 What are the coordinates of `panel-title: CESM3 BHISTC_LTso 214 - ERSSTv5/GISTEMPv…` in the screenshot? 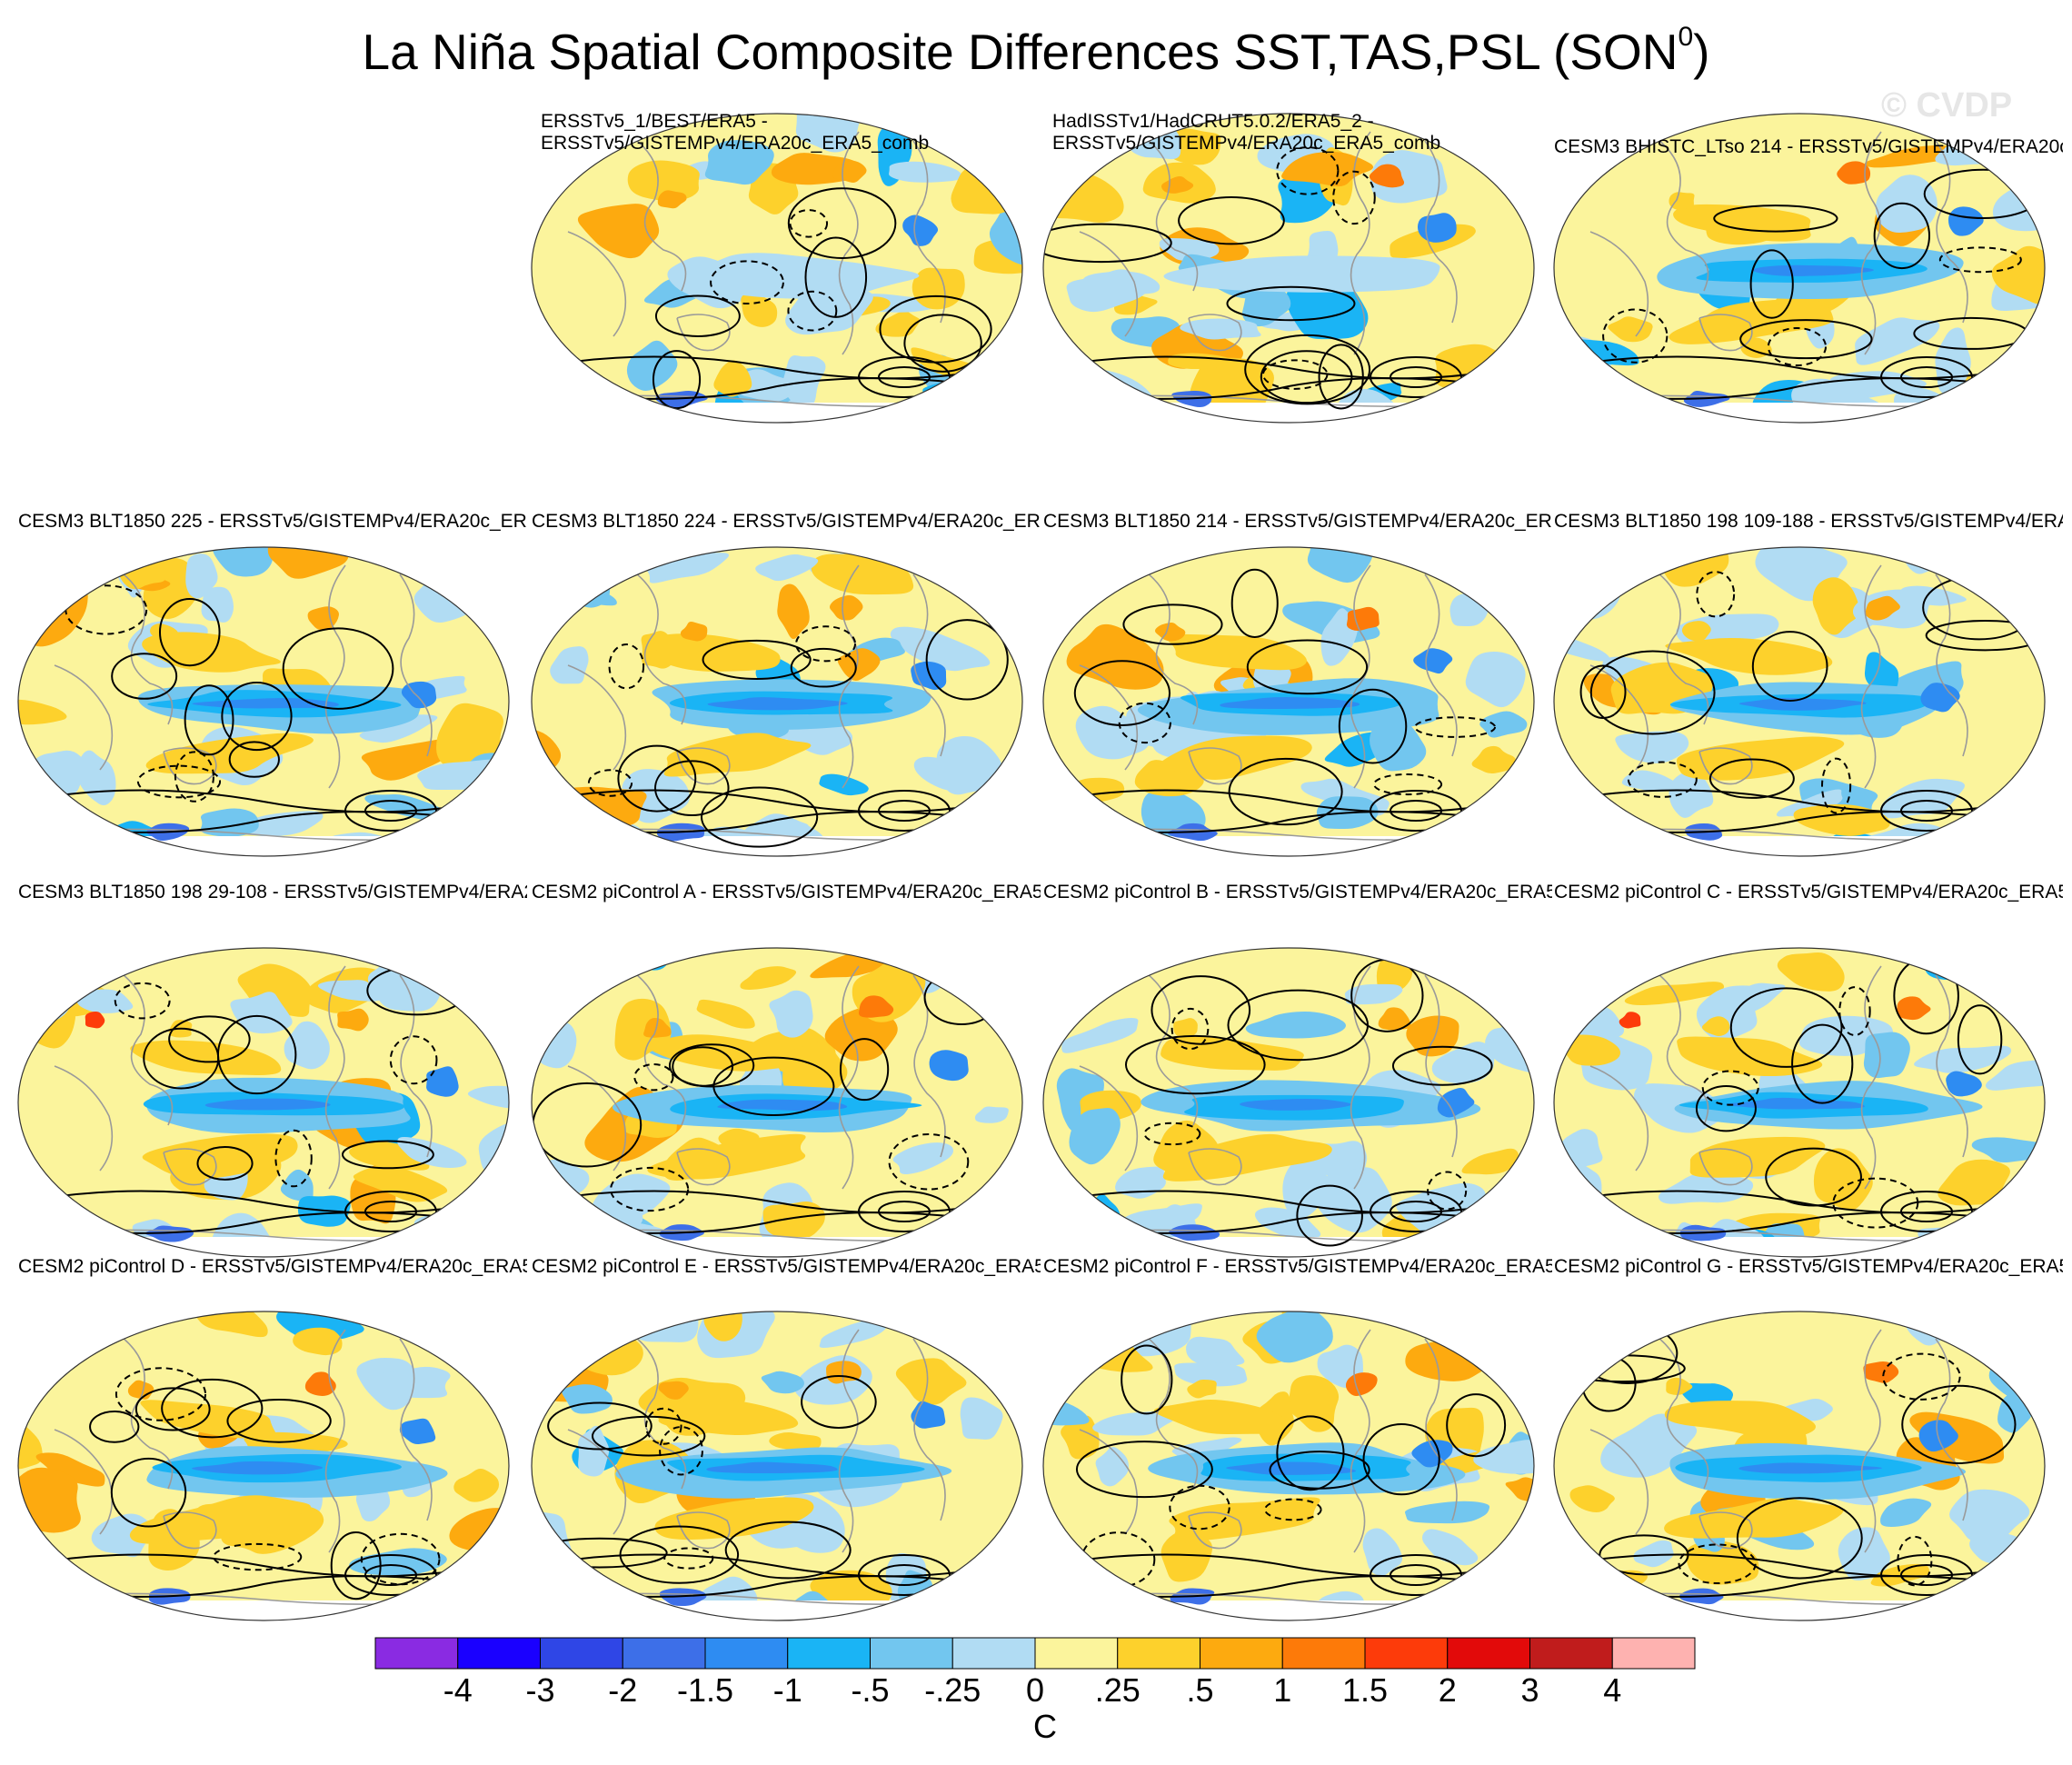 It's located at (1808, 146).